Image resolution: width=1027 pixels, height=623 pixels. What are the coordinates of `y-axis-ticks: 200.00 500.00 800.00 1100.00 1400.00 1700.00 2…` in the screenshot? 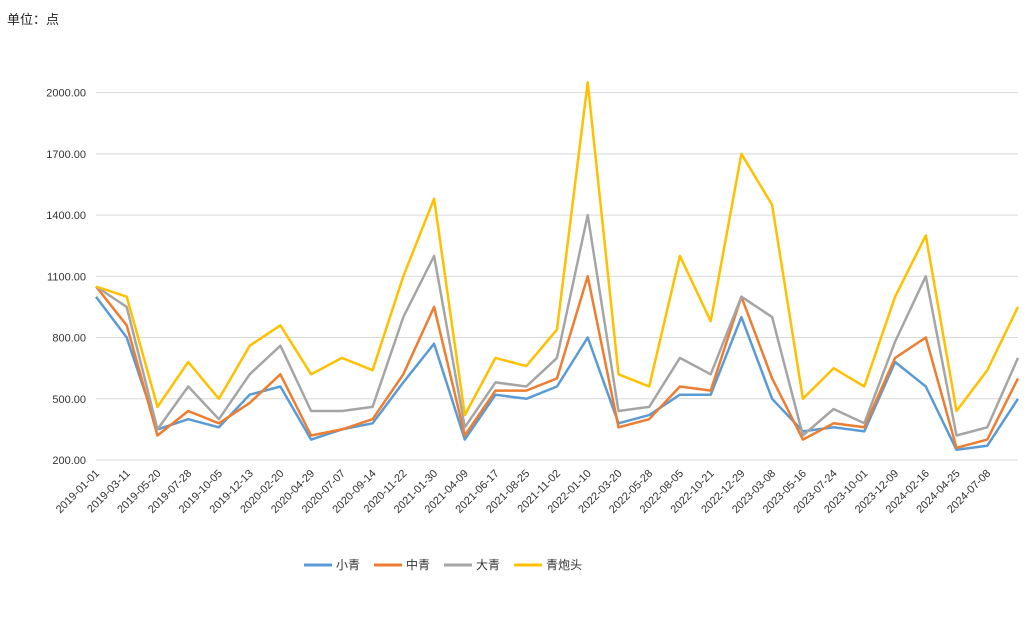 It's located at (66, 277).